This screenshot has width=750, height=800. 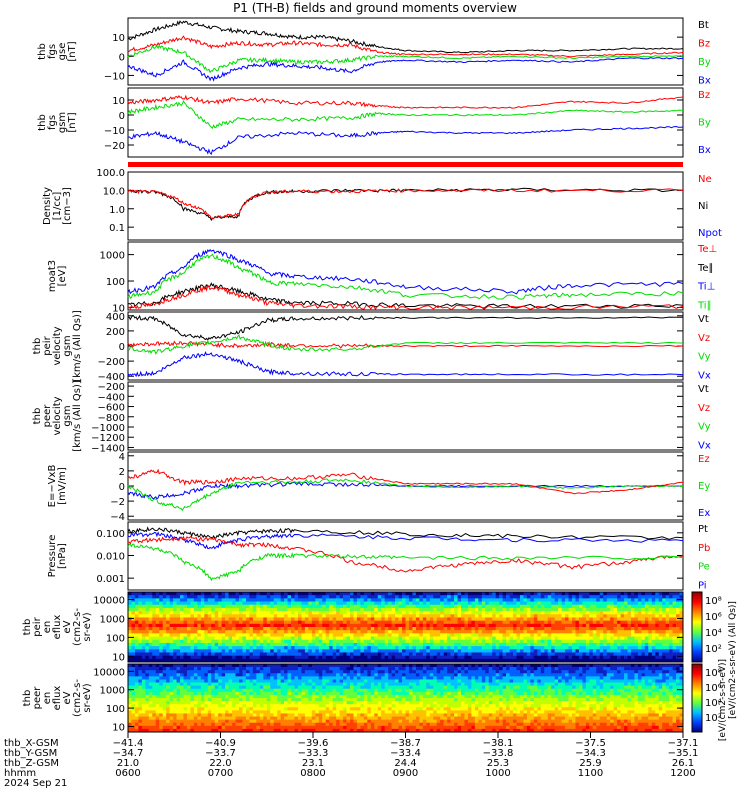 I want to click on y-tick-label: −800, so click(x=111, y=418).